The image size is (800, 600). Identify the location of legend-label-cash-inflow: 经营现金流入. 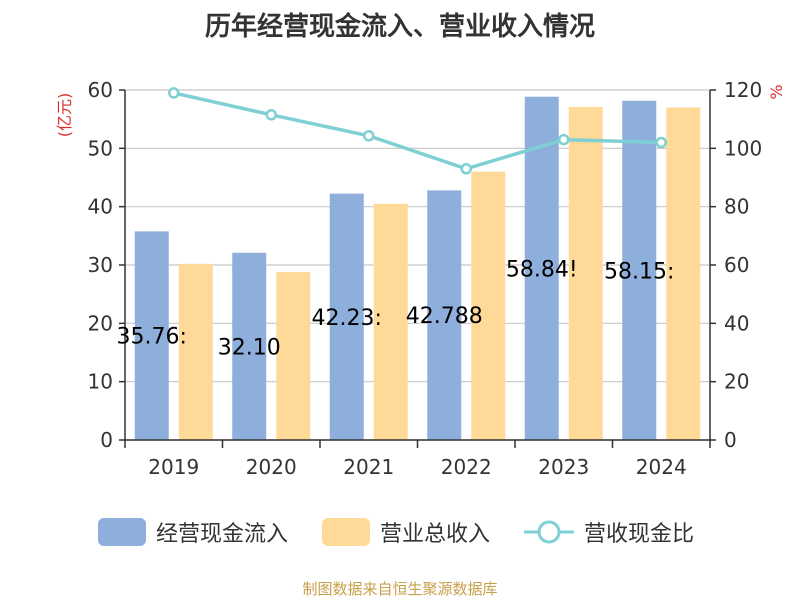
(222, 534).